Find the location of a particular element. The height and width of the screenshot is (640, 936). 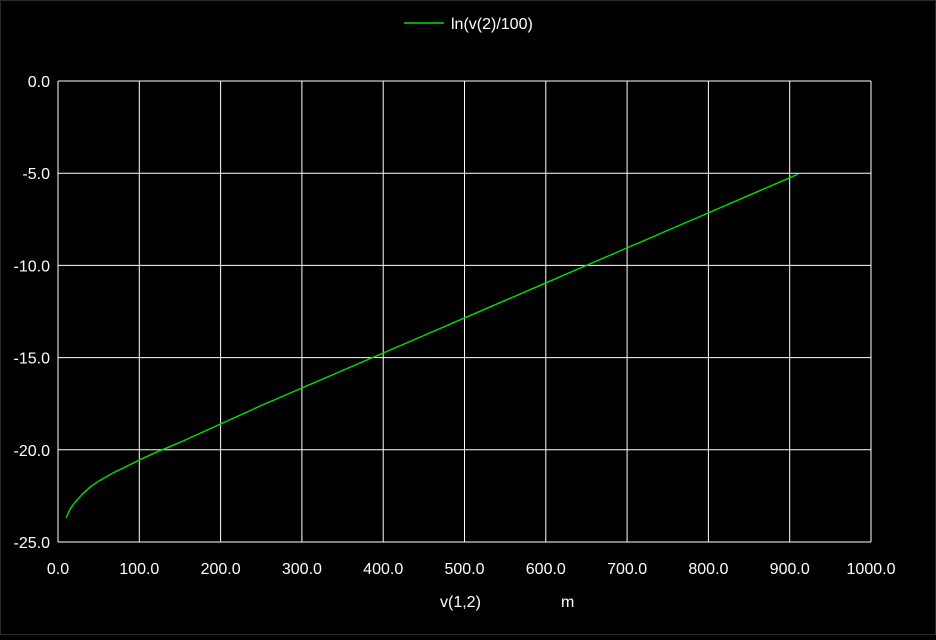

legend-label: ln(v(2)/100) is located at coordinates (492, 24).